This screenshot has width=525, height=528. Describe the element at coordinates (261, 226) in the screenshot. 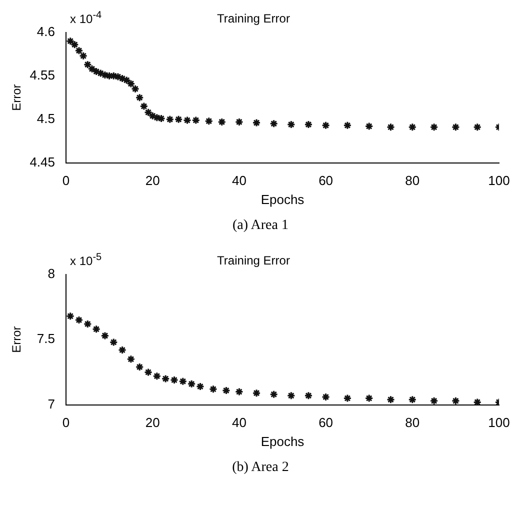

I see `text: (a) Area 1` at that location.